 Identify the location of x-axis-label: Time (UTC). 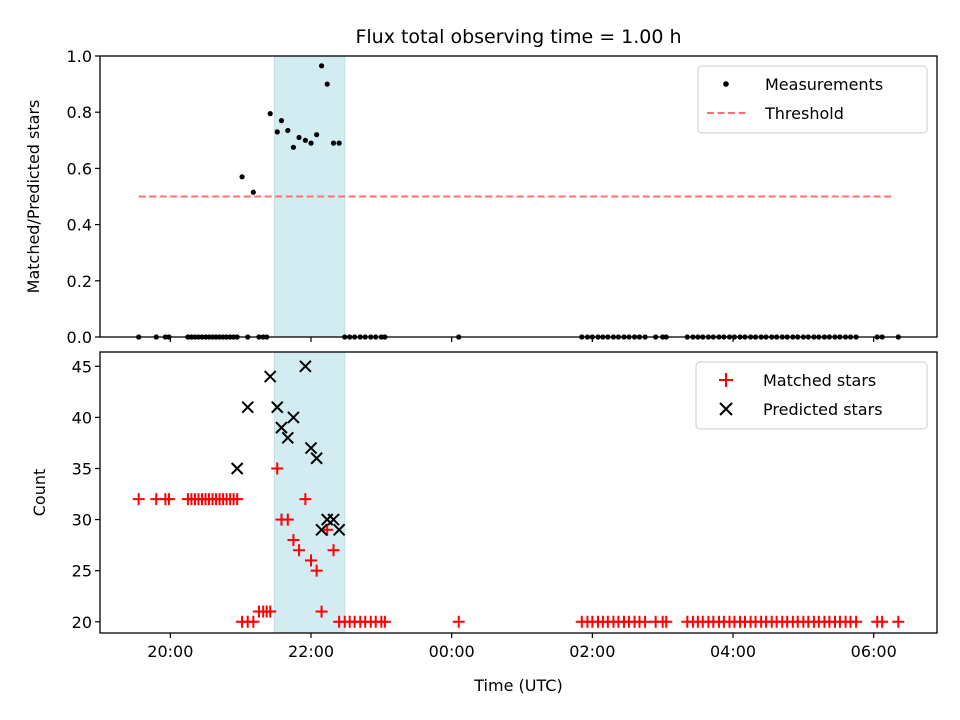
(517, 685).